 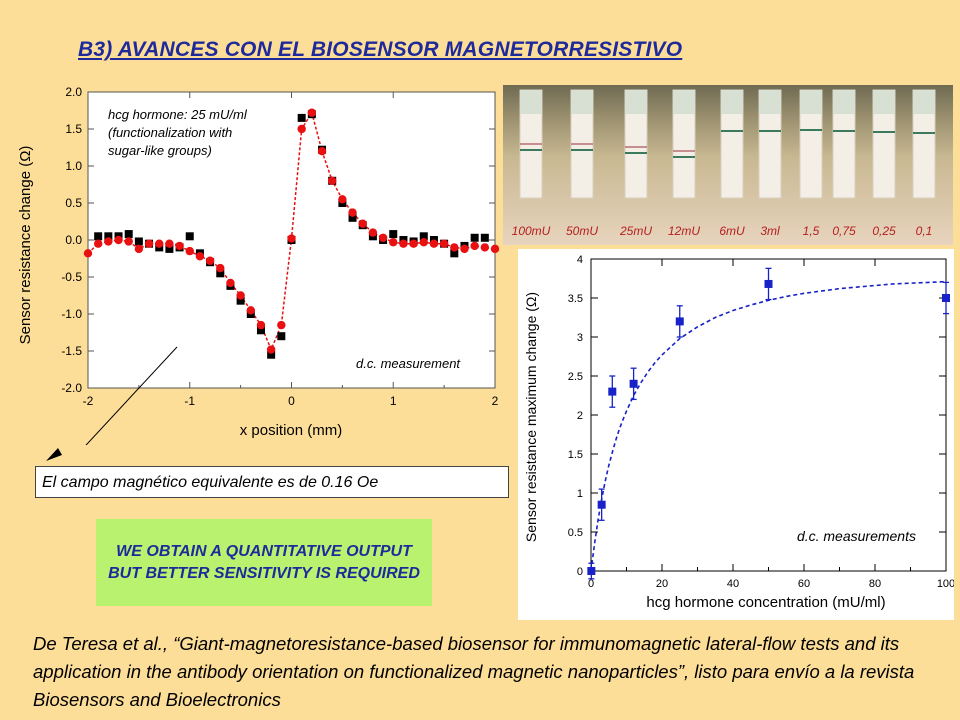 What do you see at coordinates (575, 299) in the screenshot?
I see `y-tick-label-2: 3.5` at bounding box center [575, 299].